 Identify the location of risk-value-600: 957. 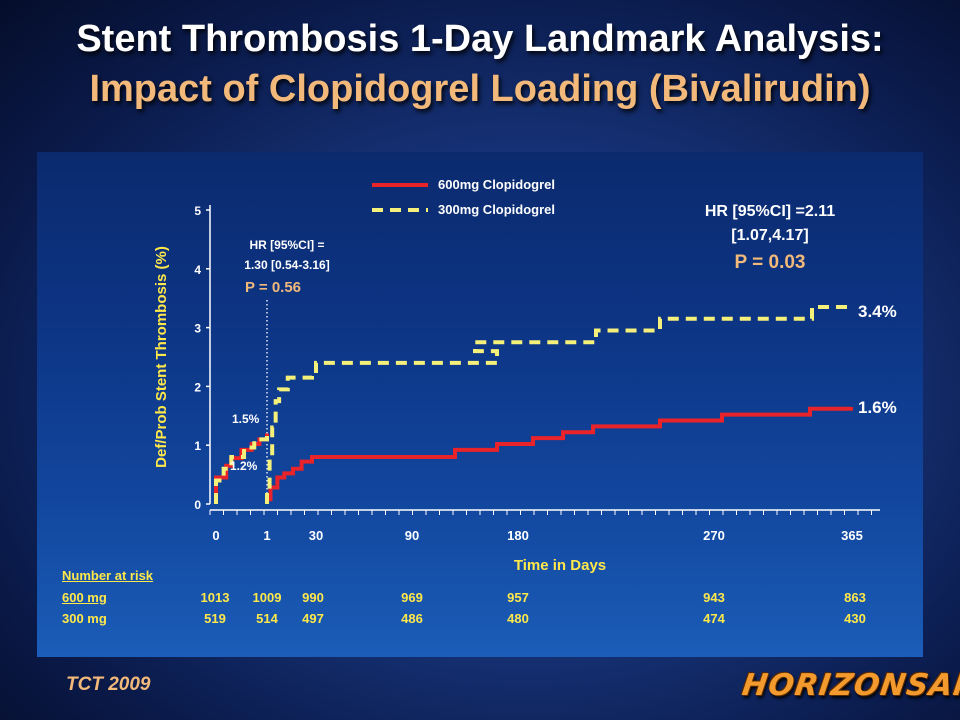
(518, 597).